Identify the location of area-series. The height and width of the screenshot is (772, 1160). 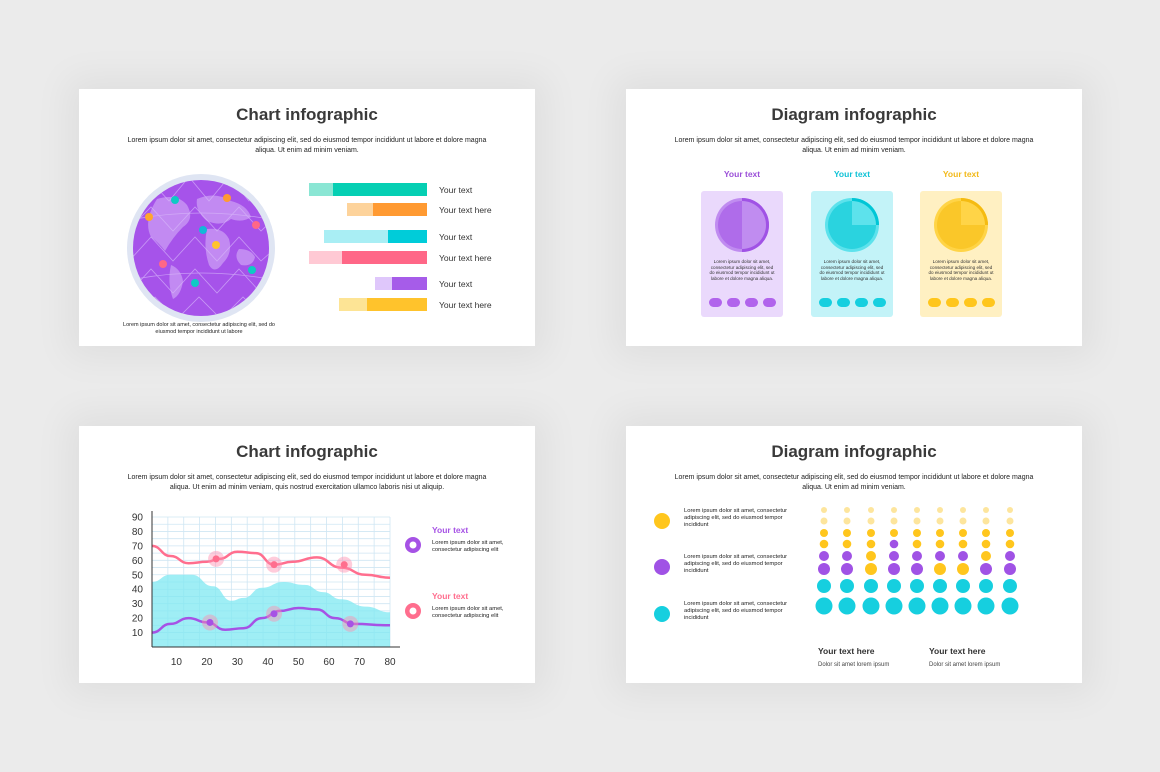
(271, 610).